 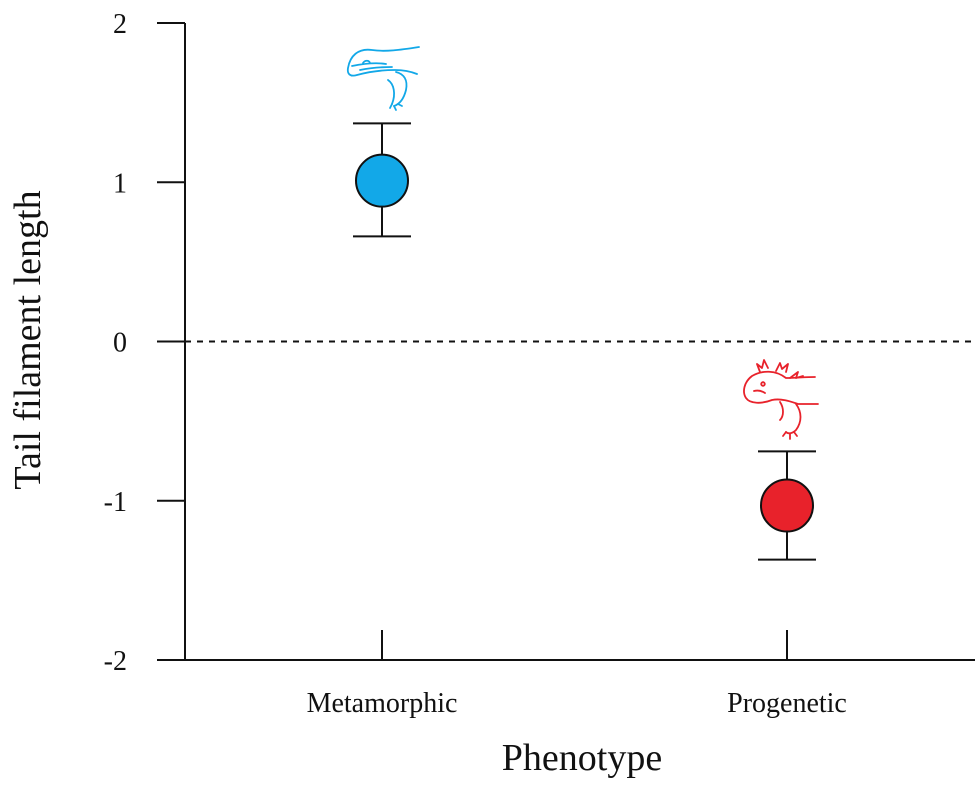 What do you see at coordinates (120, 183) in the screenshot?
I see `y-tick-label: 1` at bounding box center [120, 183].